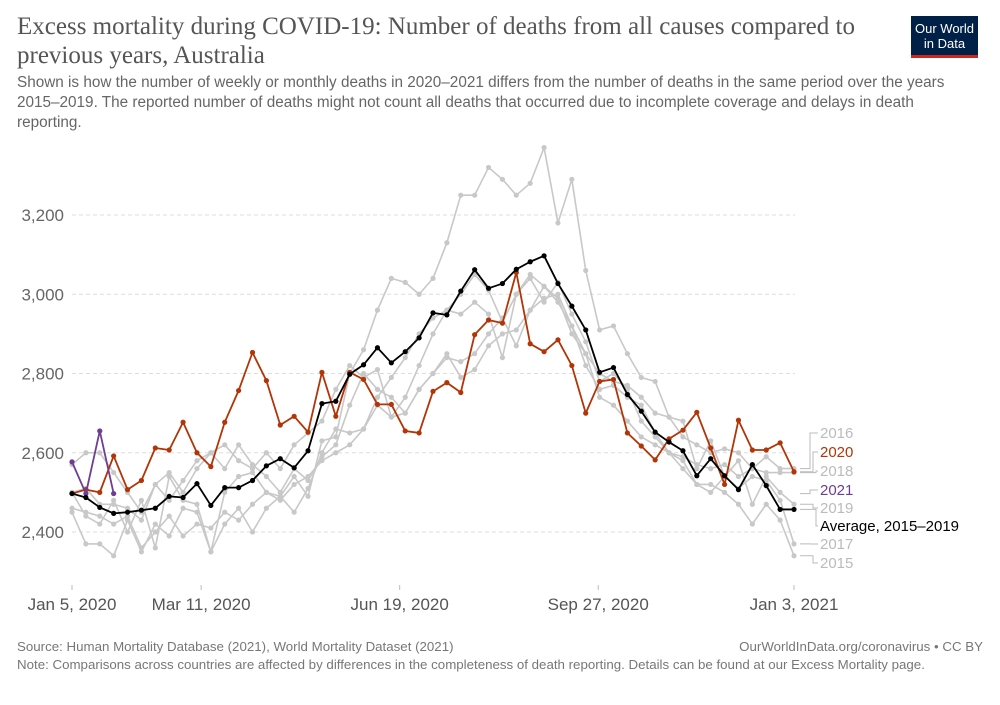 The image size is (1000, 705). I want to click on owid-logo: Our World in Data, so click(944, 37).